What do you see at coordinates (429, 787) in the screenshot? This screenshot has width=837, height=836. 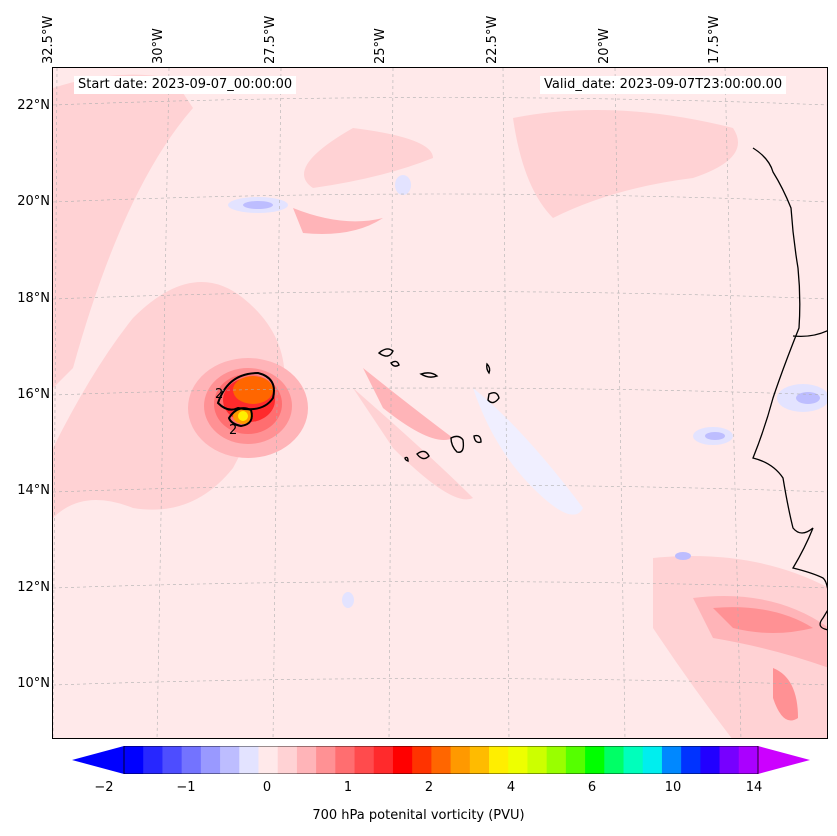 I see `cbar-tick-2: 2` at bounding box center [429, 787].